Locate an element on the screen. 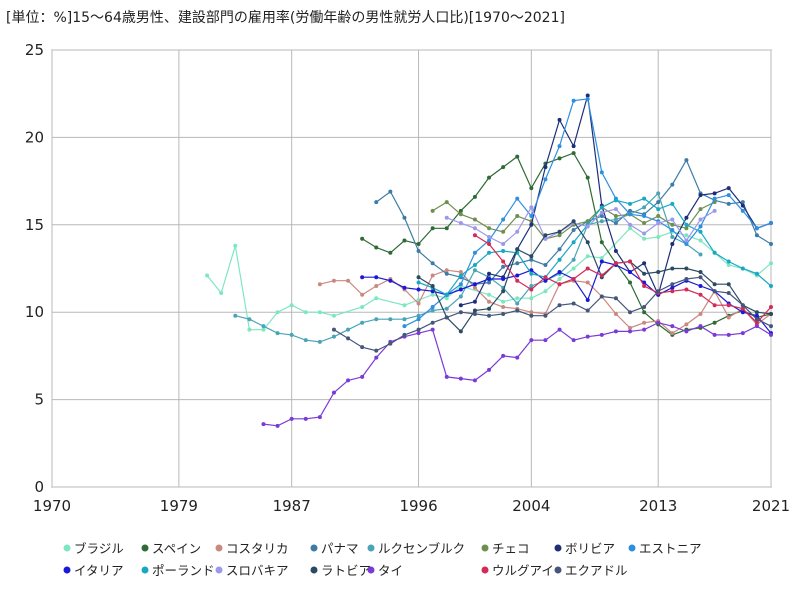 The image size is (800, 600). legend-item: チェコ is located at coordinates (505, 548).